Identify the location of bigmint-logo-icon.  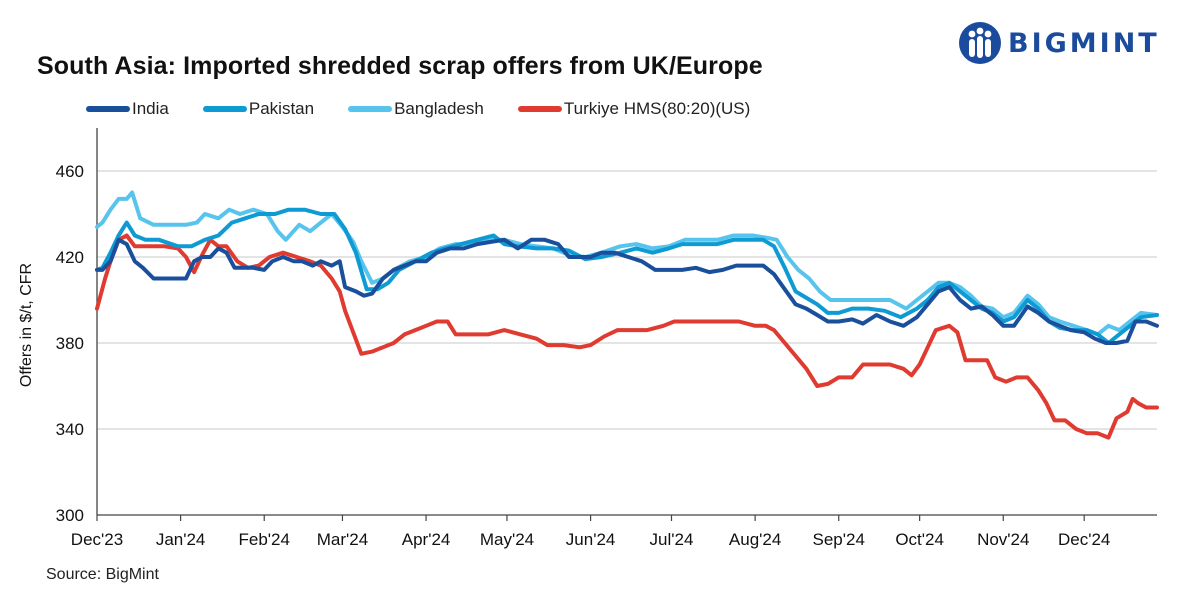
(980, 43).